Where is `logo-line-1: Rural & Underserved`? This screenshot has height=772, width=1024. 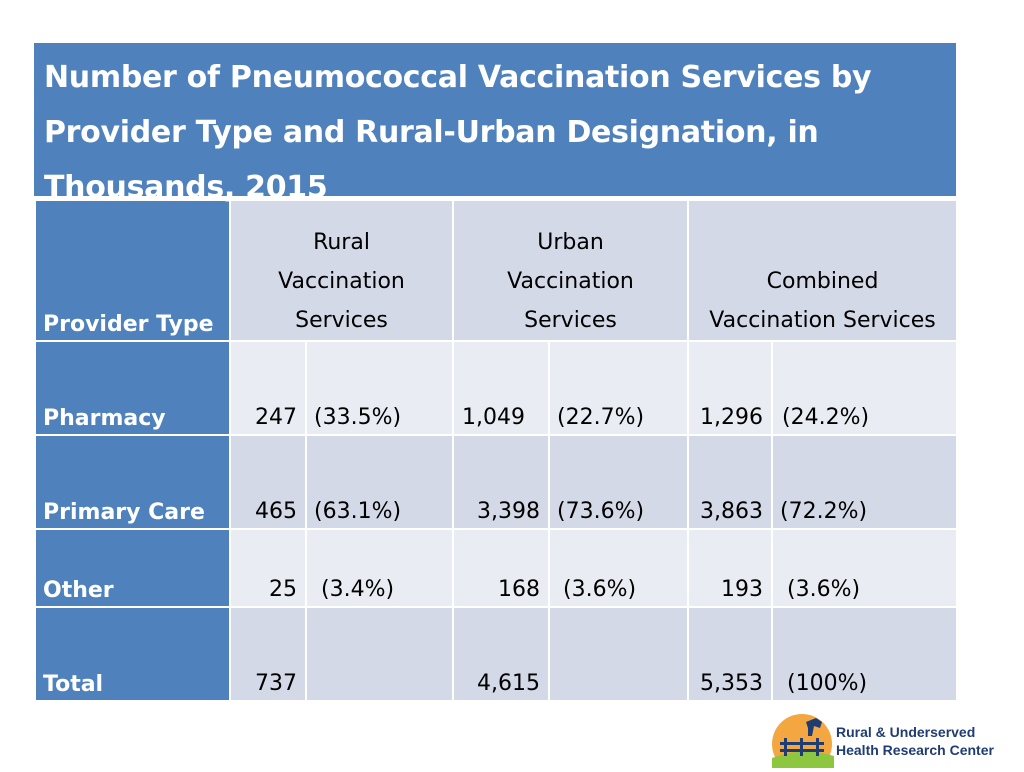
logo-line-1: Rural & Underserved is located at coordinates (906, 732).